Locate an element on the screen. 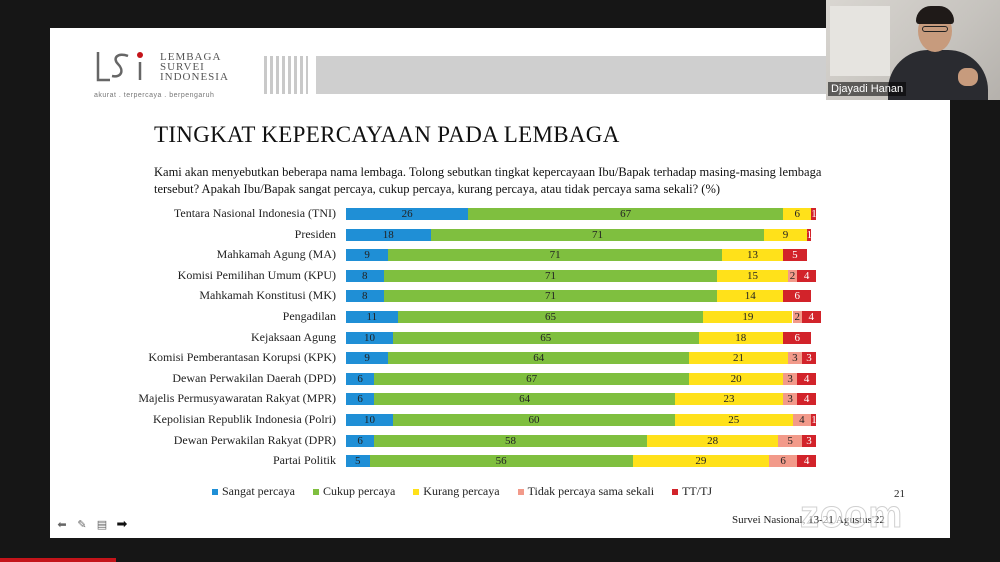 Image resolution: width=1000 pixels, height=562 pixels. bar-segment: 15 is located at coordinates (752, 275).